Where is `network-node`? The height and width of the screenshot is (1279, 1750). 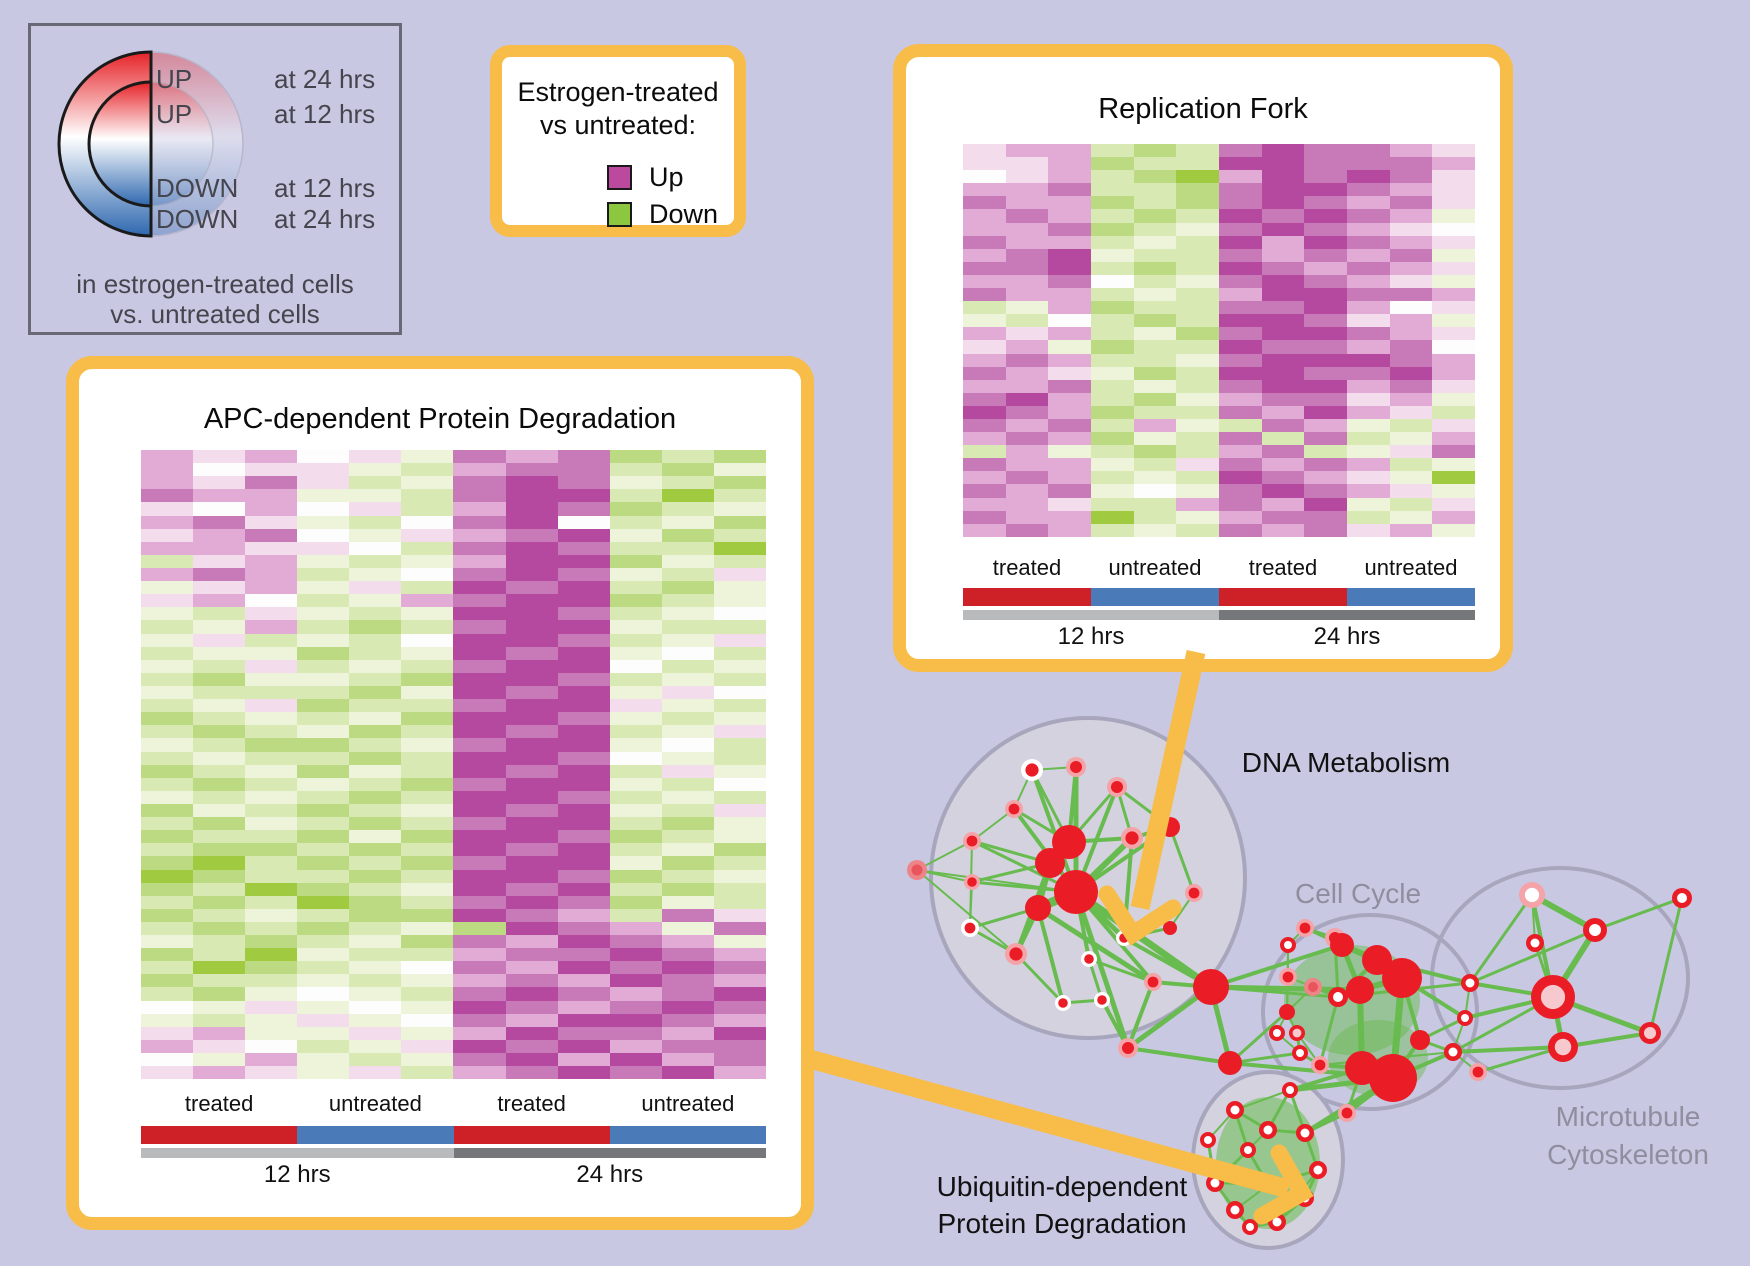 network-node is located at coordinates (1170, 928).